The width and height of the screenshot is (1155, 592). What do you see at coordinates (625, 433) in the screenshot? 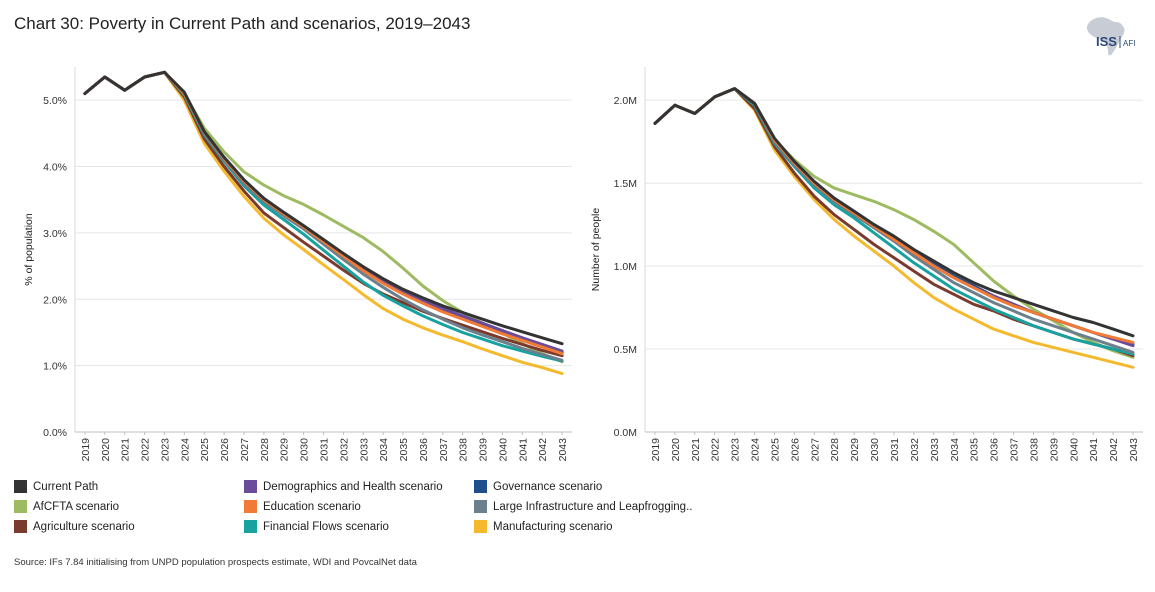
I see `y-tick-label: 0.0M` at bounding box center [625, 433].